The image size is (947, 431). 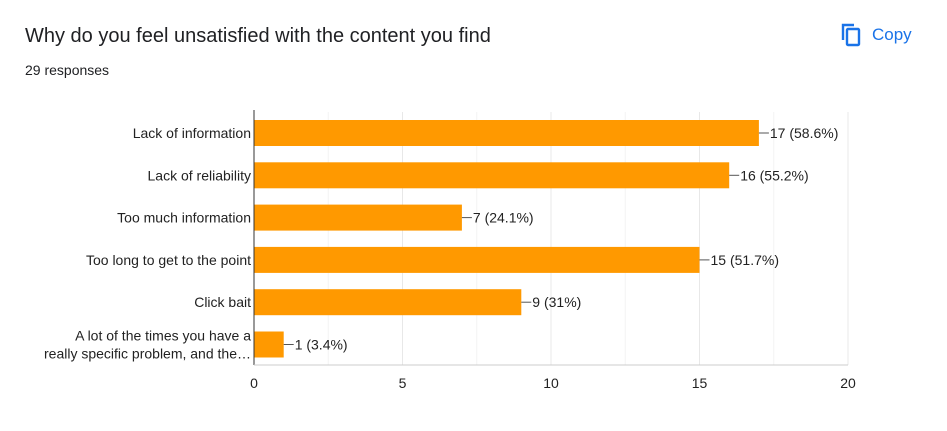 What do you see at coordinates (254, 383) in the screenshot?
I see `x-tick-label: 0` at bounding box center [254, 383].